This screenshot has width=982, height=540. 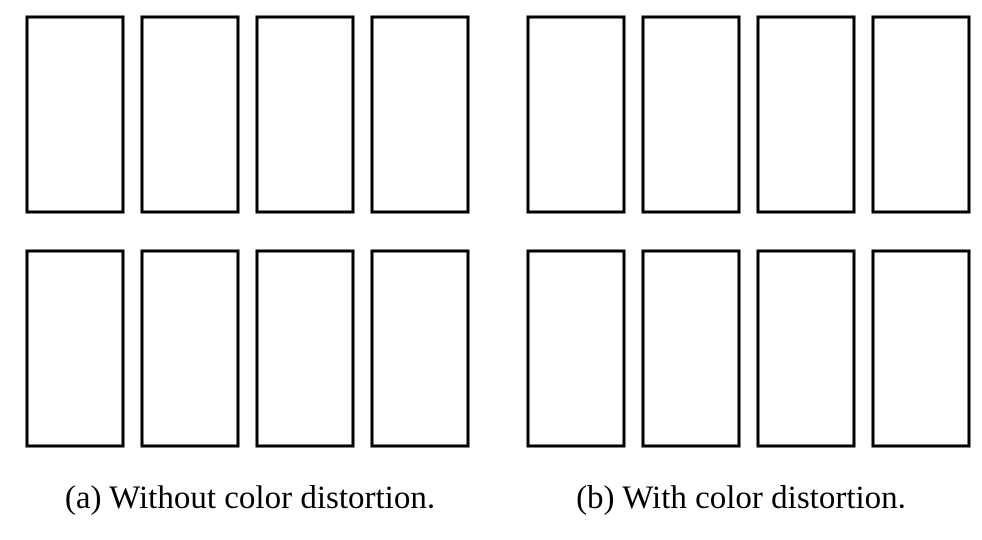 I want to click on histogram-panel-a-r2c1, so click(x=75, y=348).